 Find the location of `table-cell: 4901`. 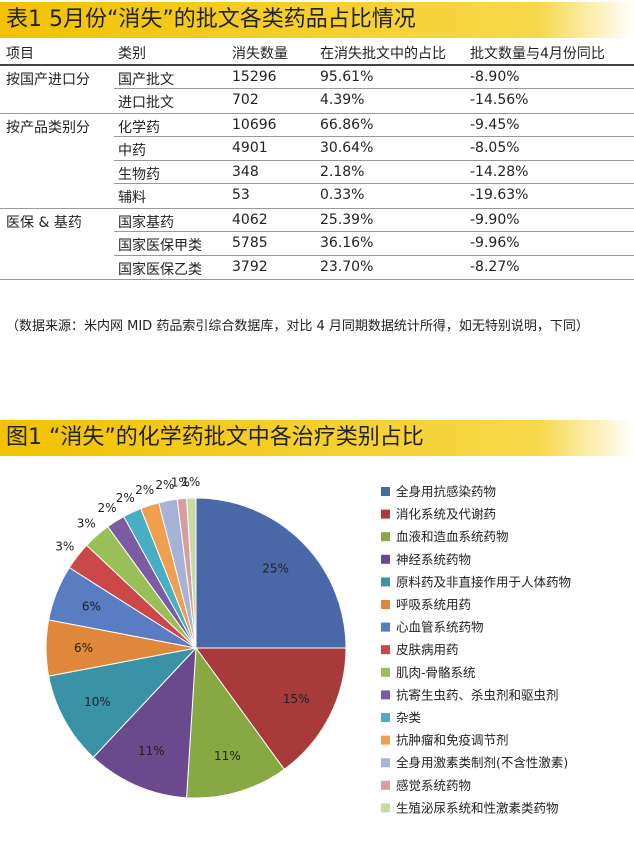

table-cell: 4901 is located at coordinates (250, 148).